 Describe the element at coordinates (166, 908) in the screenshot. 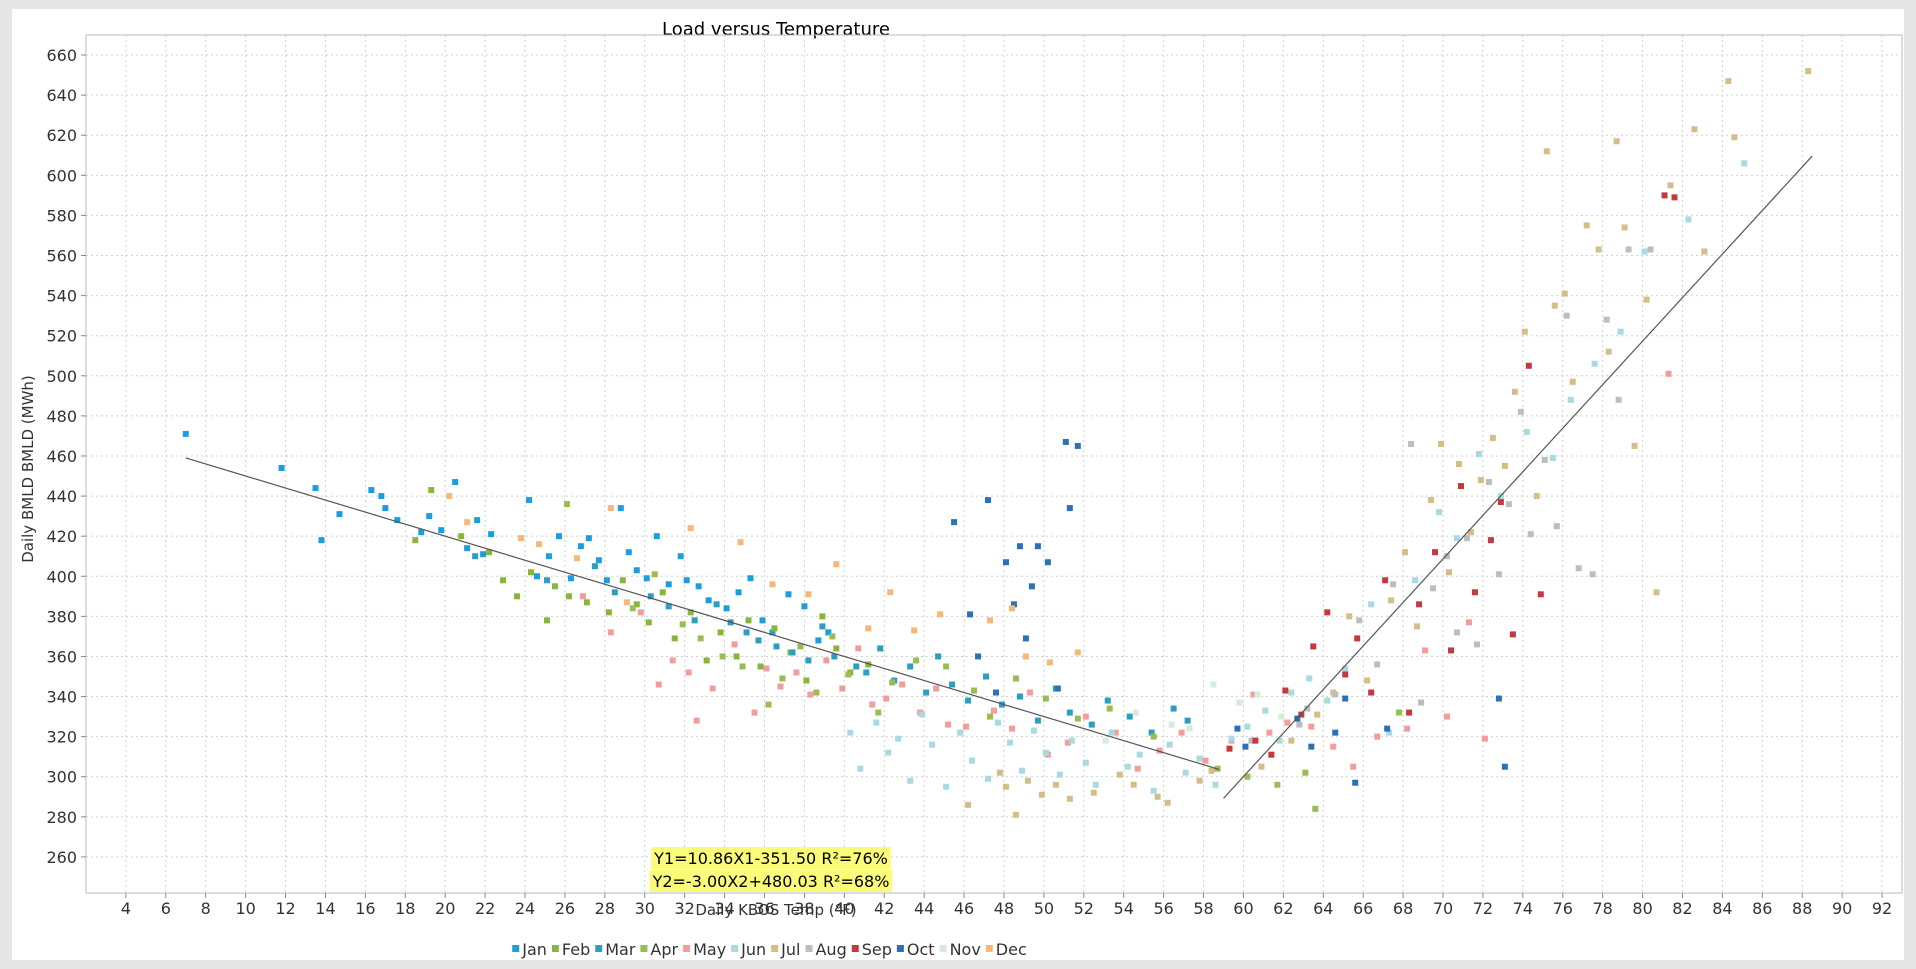

I see `x-tick-label: 6` at that location.